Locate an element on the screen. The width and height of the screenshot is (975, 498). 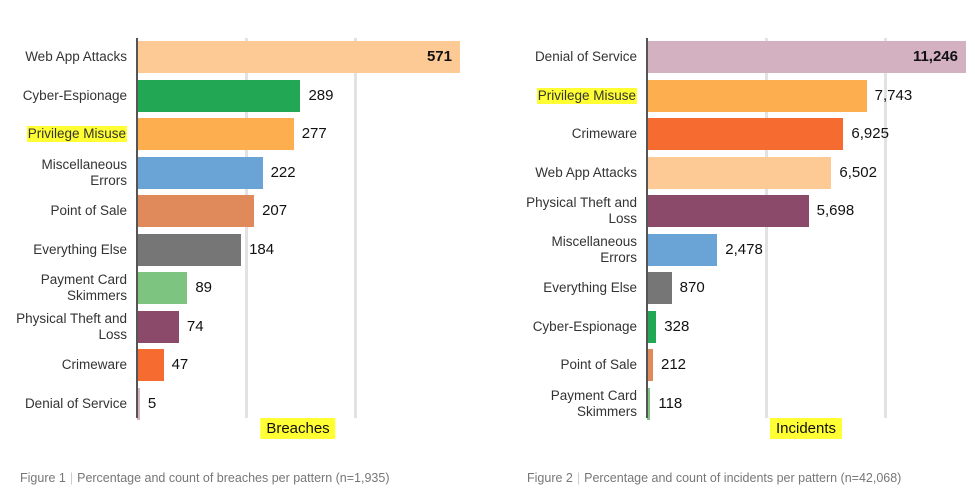
caption-label: Figure 2 is located at coordinates (550, 478).